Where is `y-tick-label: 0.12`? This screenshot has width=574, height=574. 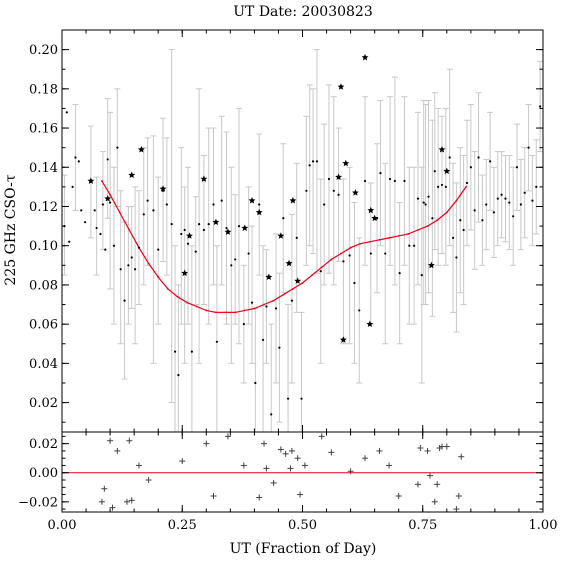
y-tick-label: 0.12 is located at coordinates (43, 207).